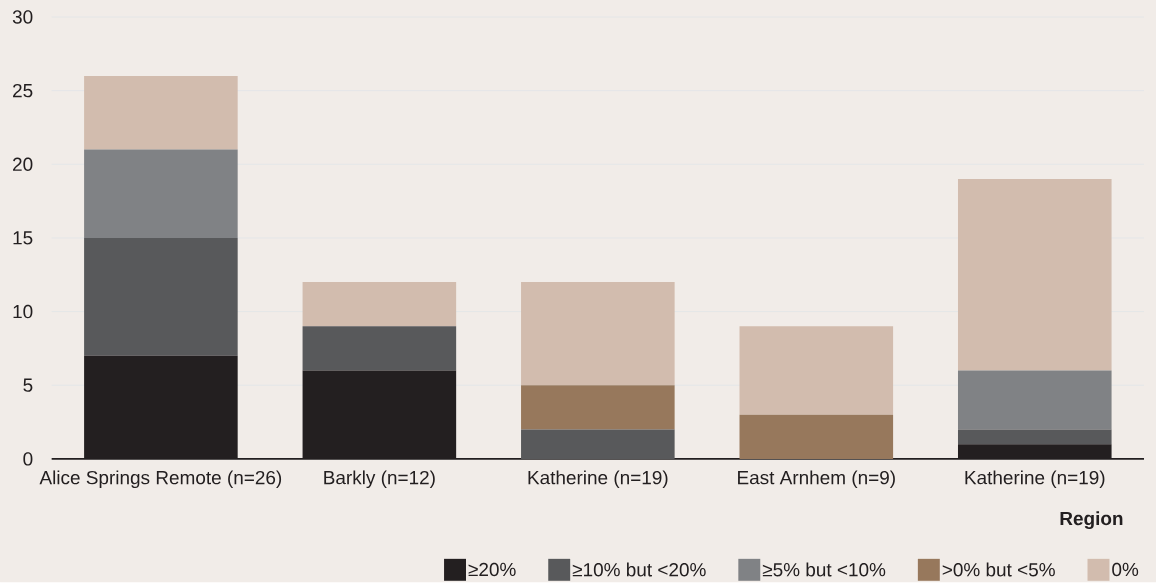  I want to click on legend-label: ≥10% but <20%, so click(639, 569).